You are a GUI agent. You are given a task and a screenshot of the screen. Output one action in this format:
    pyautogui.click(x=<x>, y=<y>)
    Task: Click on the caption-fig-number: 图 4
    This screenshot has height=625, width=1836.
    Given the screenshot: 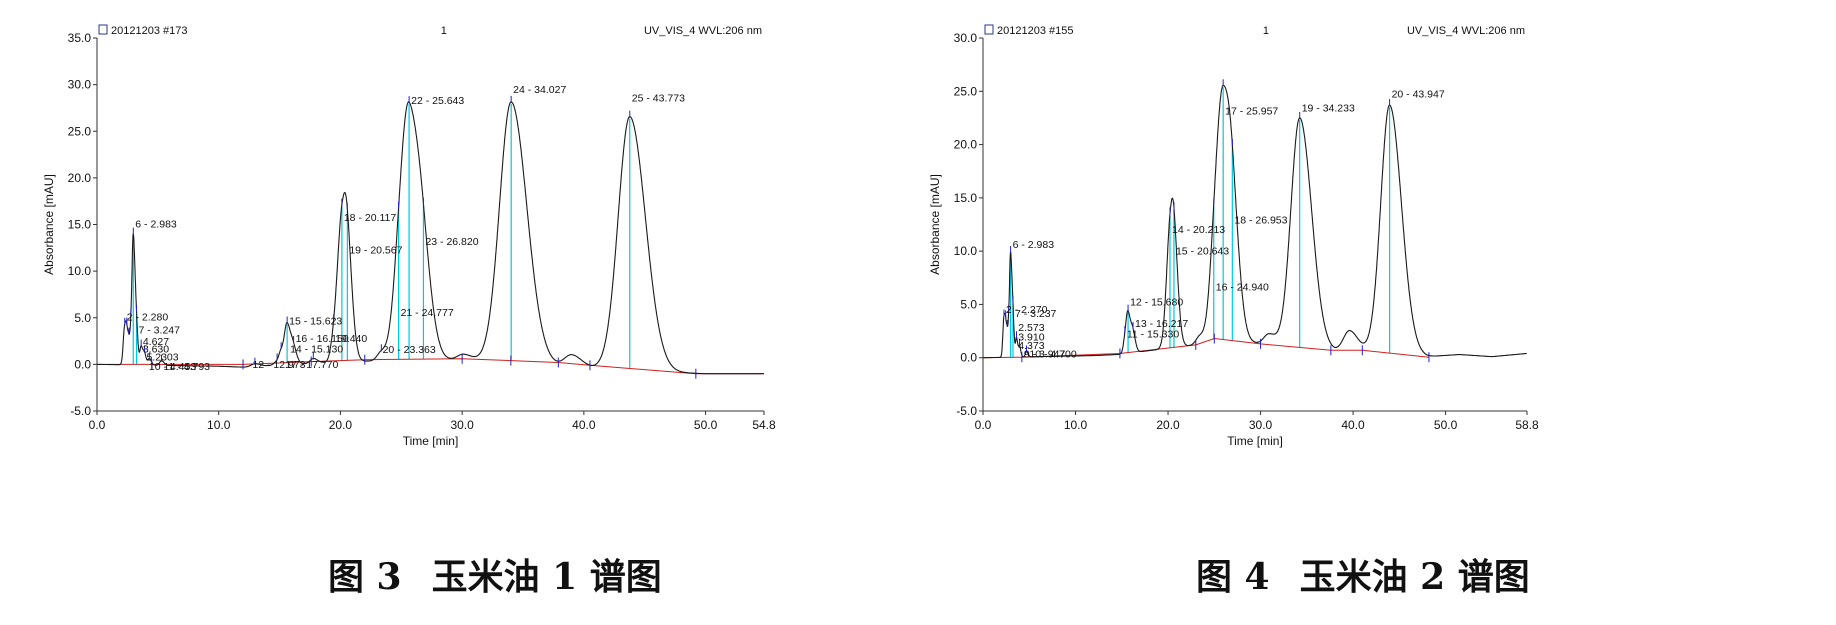 What is the action you would take?
    pyautogui.click(x=1233, y=577)
    